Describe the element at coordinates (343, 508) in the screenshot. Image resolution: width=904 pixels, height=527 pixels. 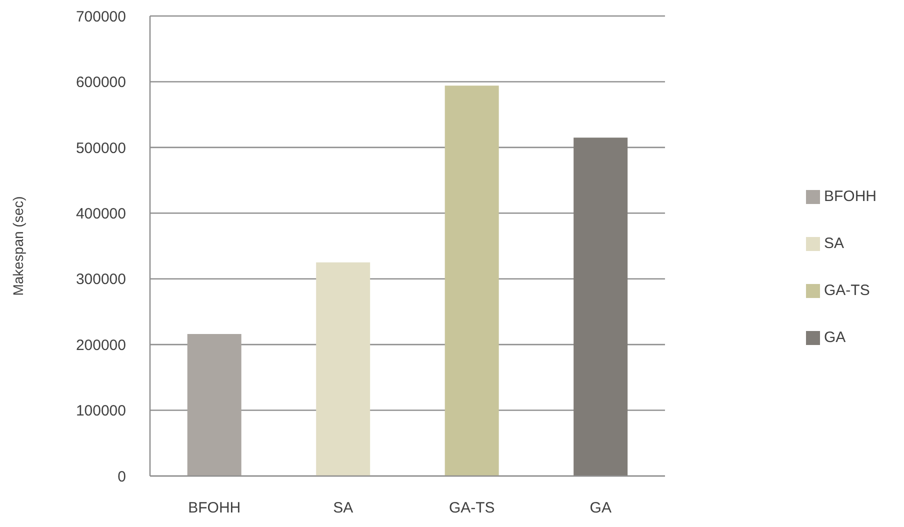
I see `x-tick-label: SA` at that location.